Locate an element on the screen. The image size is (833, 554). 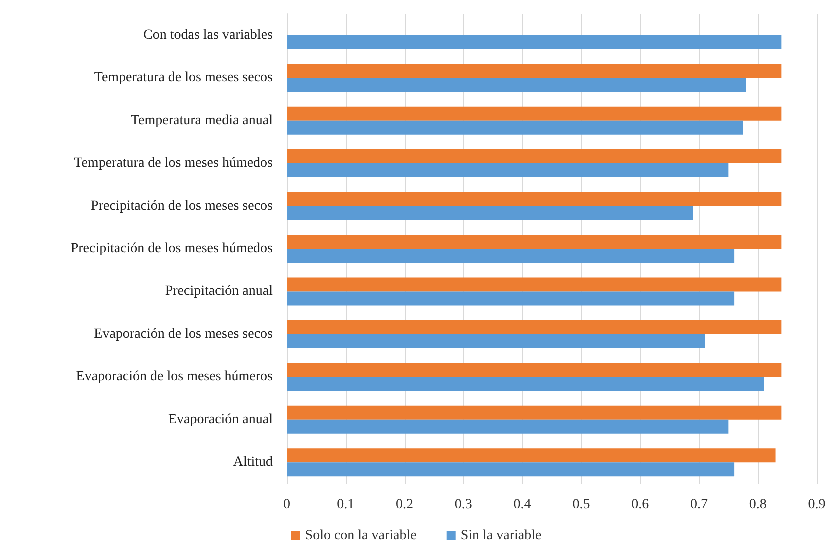
y-tick-label: Altitud is located at coordinates (253, 462).